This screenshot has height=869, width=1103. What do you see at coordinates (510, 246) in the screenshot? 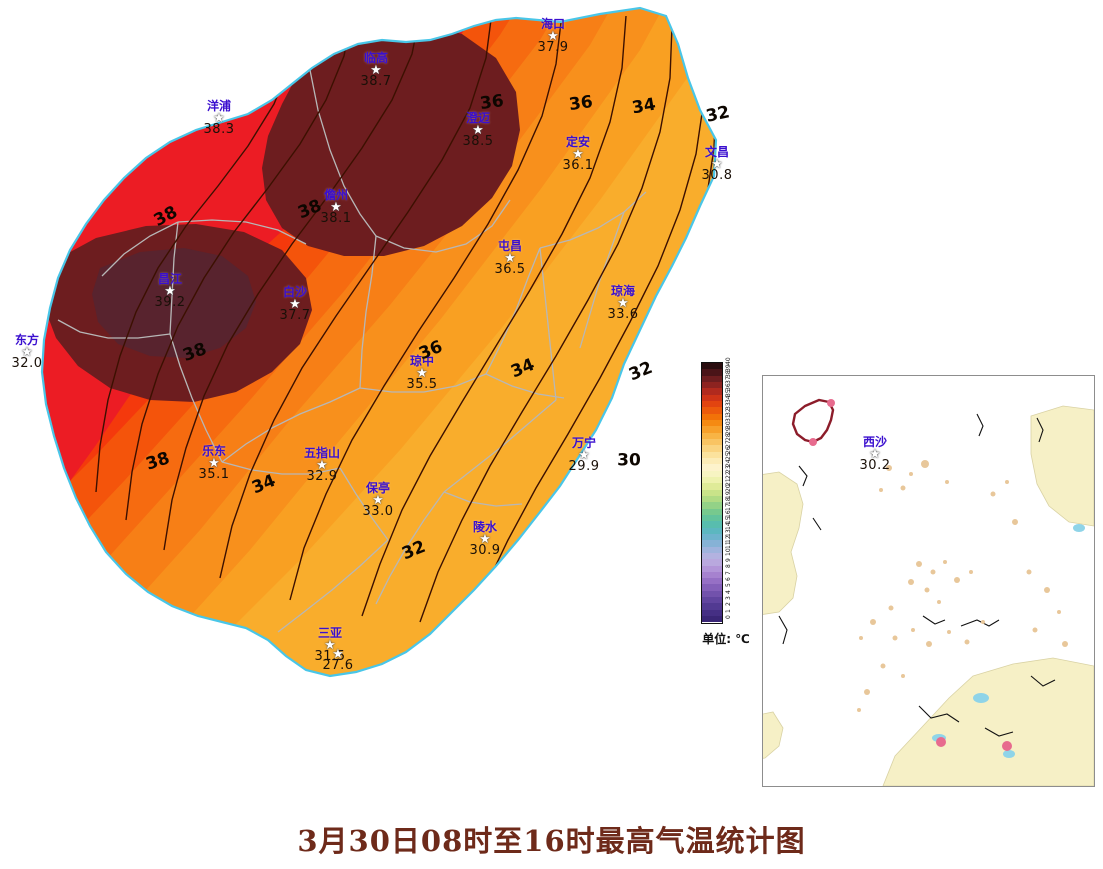
I see `station-name: 屯昌` at bounding box center [510, 246].